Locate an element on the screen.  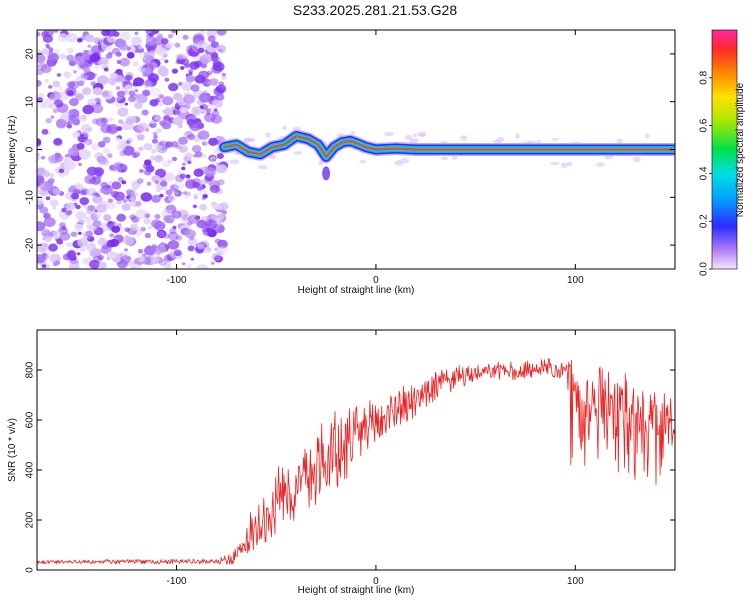
colorbar-tick-label: 0.4 is located at coordinates (704, 173).